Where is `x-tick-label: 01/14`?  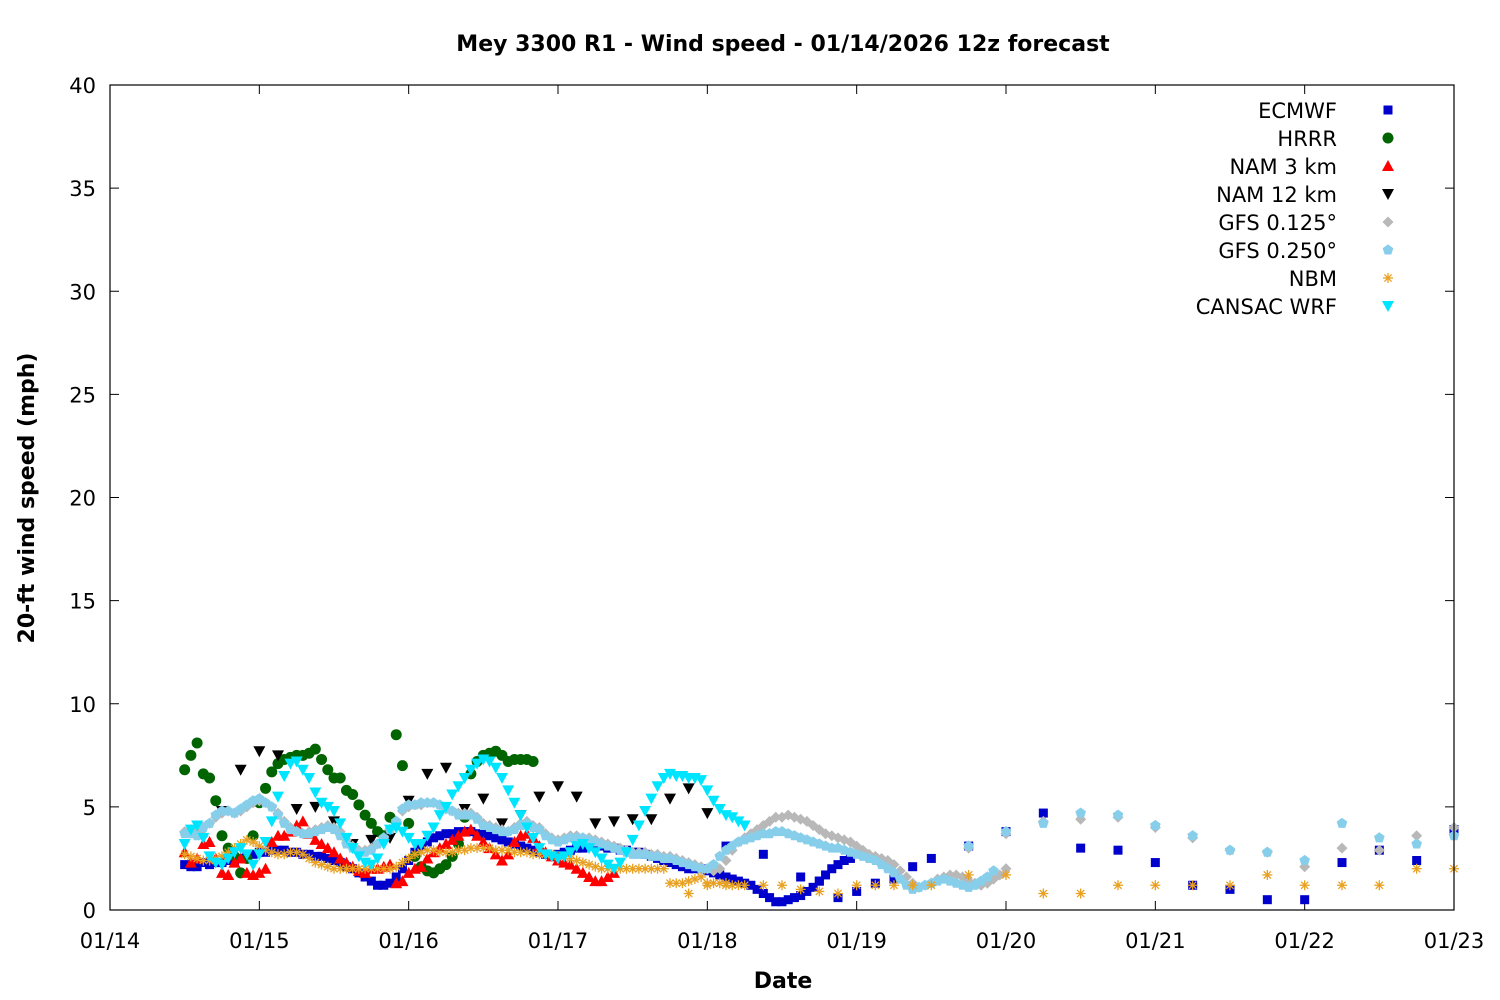 x-tick-label: 01/14 is located at coordinates (110, 941).